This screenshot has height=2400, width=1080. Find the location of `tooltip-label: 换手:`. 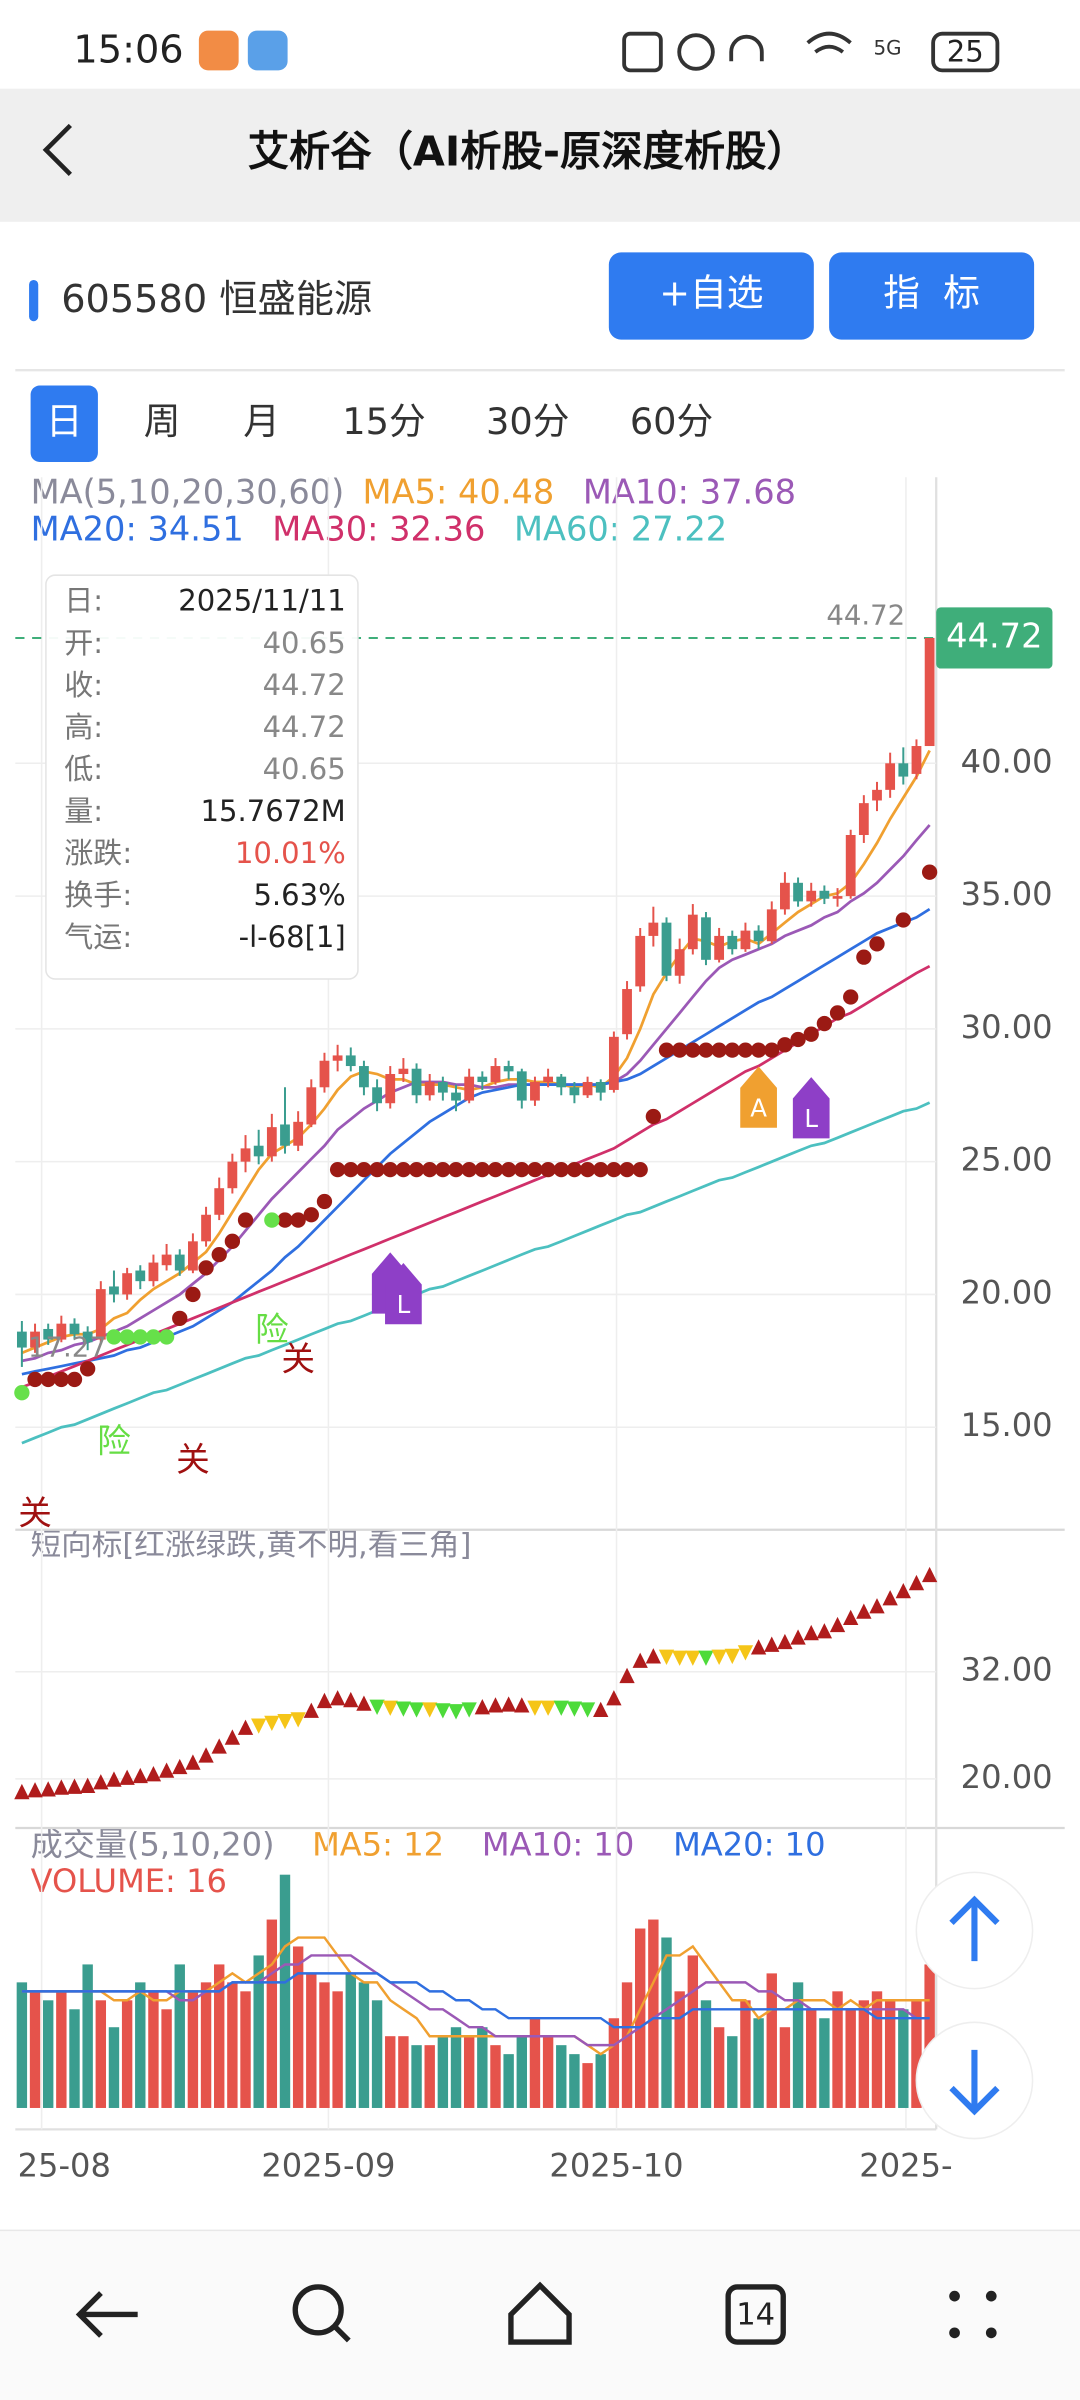

tooltip-label: 换手: is located at coordinates (98, 895).